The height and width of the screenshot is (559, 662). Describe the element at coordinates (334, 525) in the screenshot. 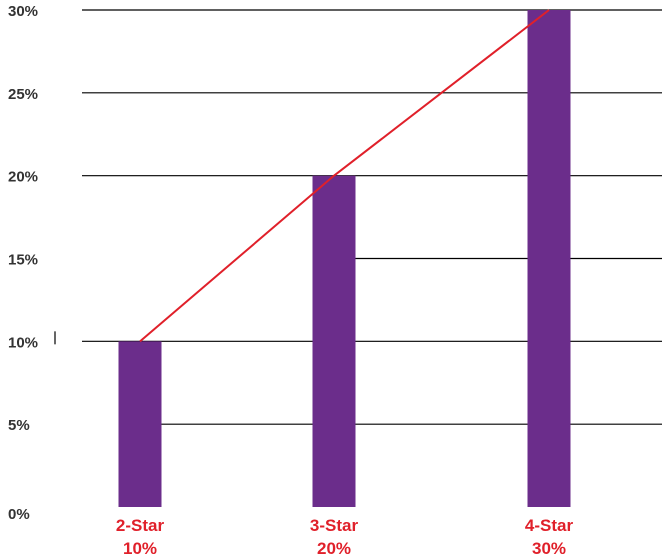

I see `category-label: 3-Star` at that location.